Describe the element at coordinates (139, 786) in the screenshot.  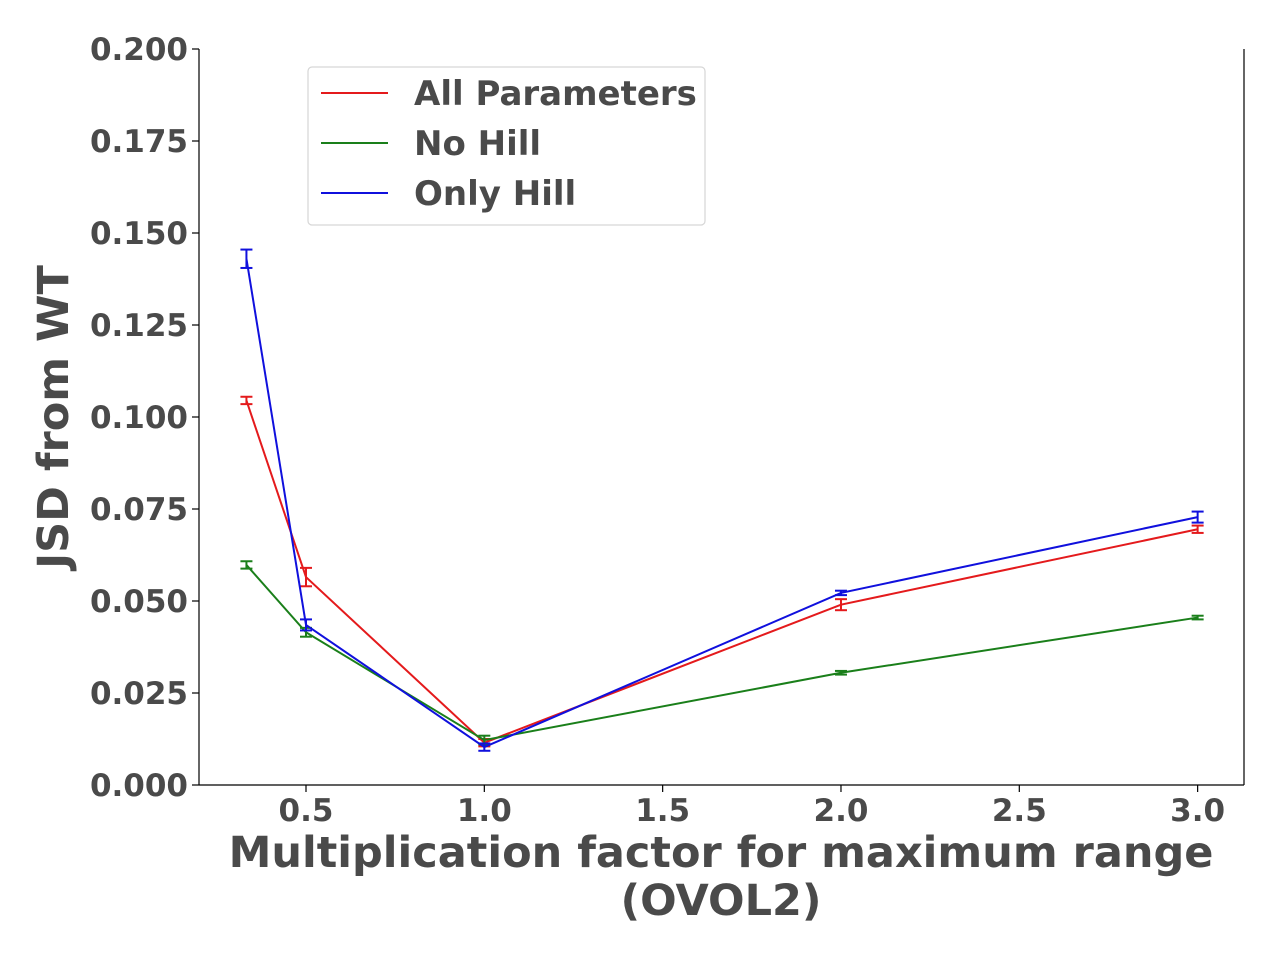
I see `y-tick-label: 0.000` at that location.